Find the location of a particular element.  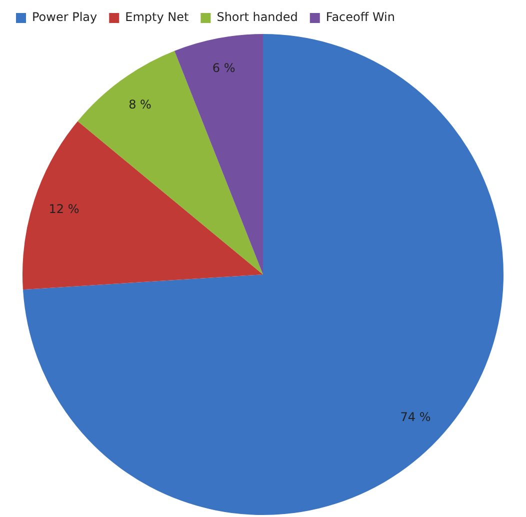

data-label: 74 % is located at coordinates (415, 417).